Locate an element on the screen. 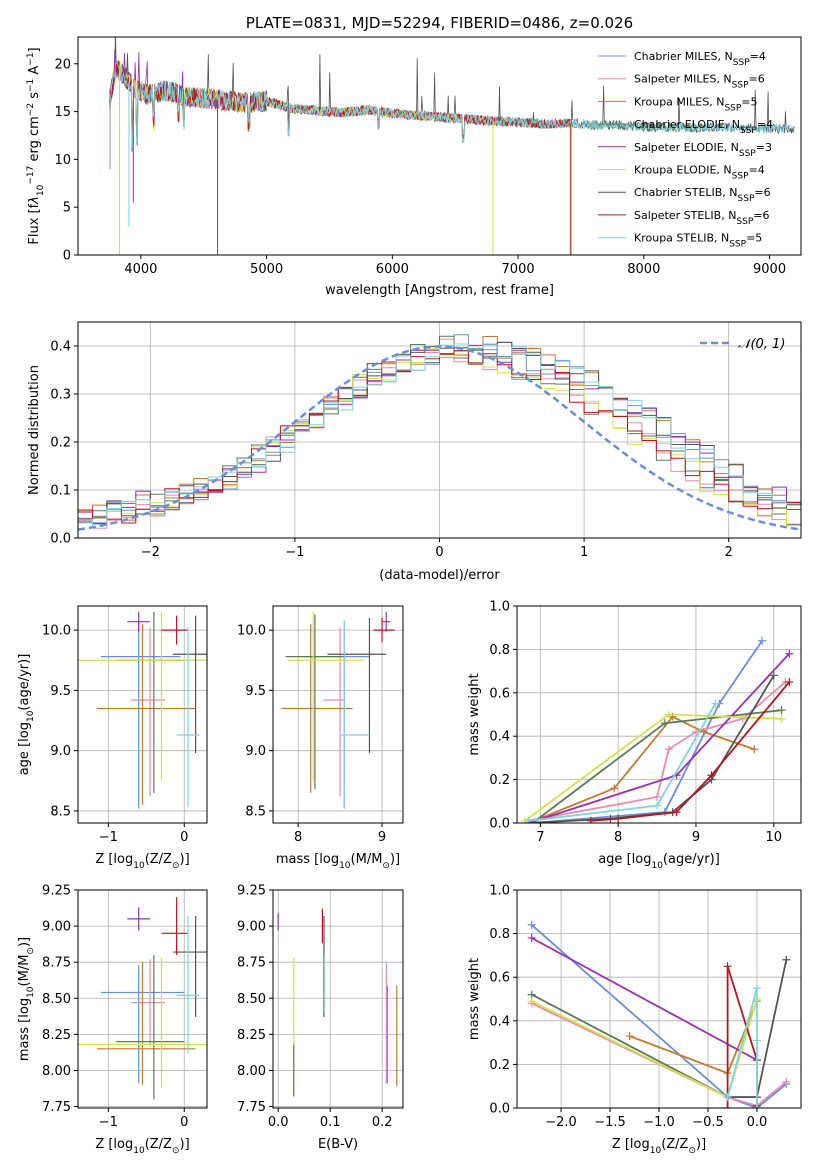  y-tick-label: 8.5 is located at coordinates (255, 811).